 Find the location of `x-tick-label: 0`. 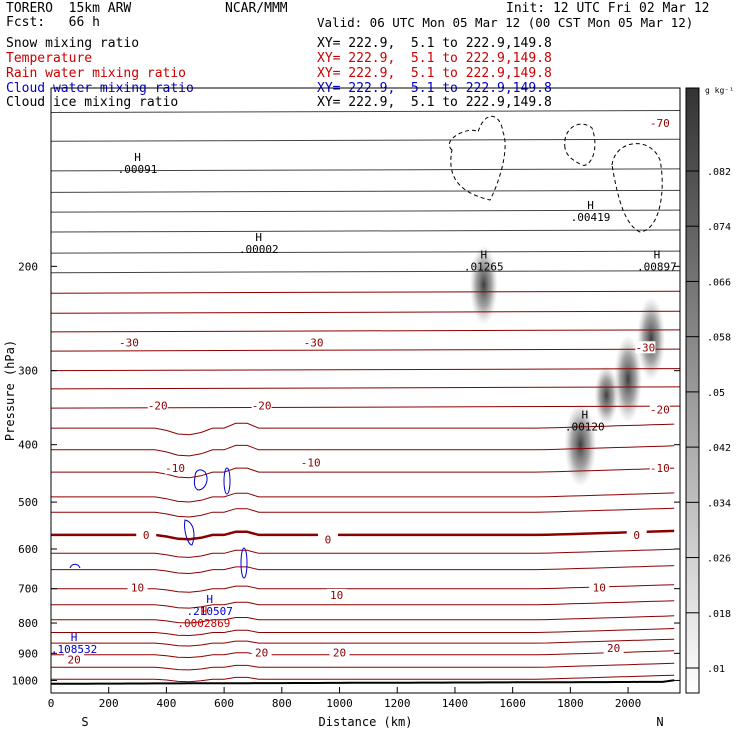

x-tick-label: 0 is located at coordinates (51, 703).